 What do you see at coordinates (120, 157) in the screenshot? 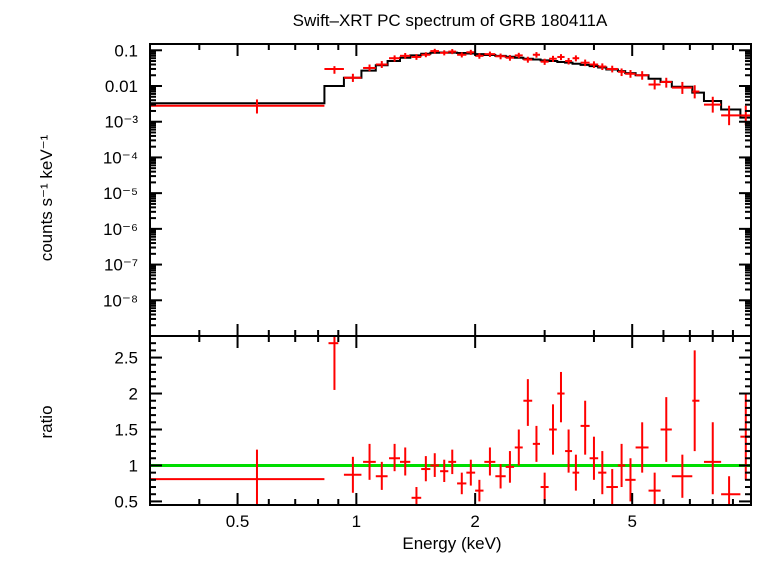
I see `top-y-tick-label: 10⁻⁴` at bounding box center [120, 157].